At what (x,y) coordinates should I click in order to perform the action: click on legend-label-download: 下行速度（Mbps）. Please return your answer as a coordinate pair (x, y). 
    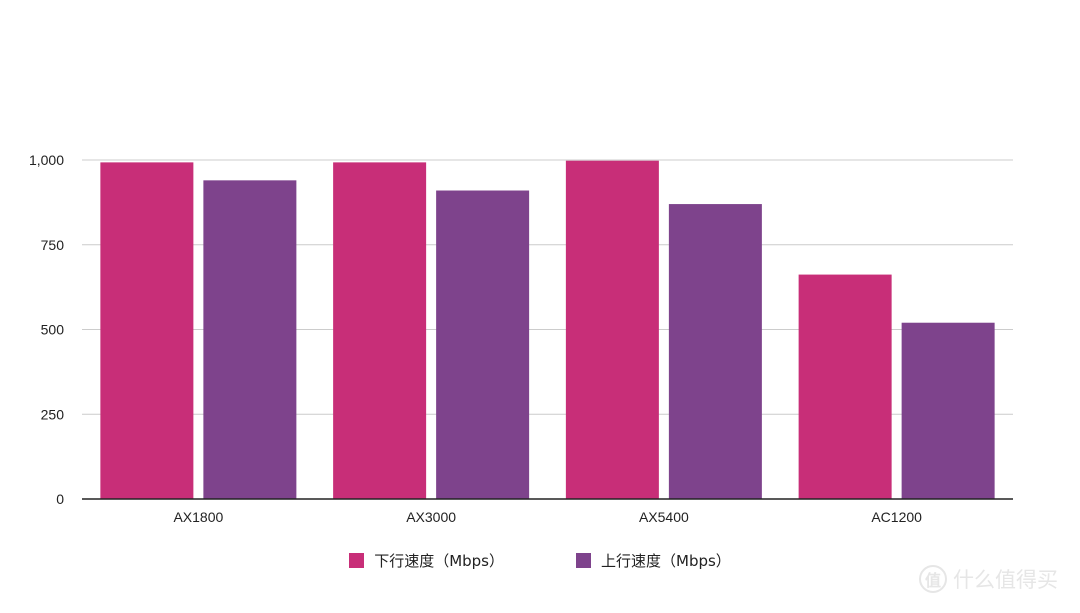
    Looking at the image, I should click on (439, 560).